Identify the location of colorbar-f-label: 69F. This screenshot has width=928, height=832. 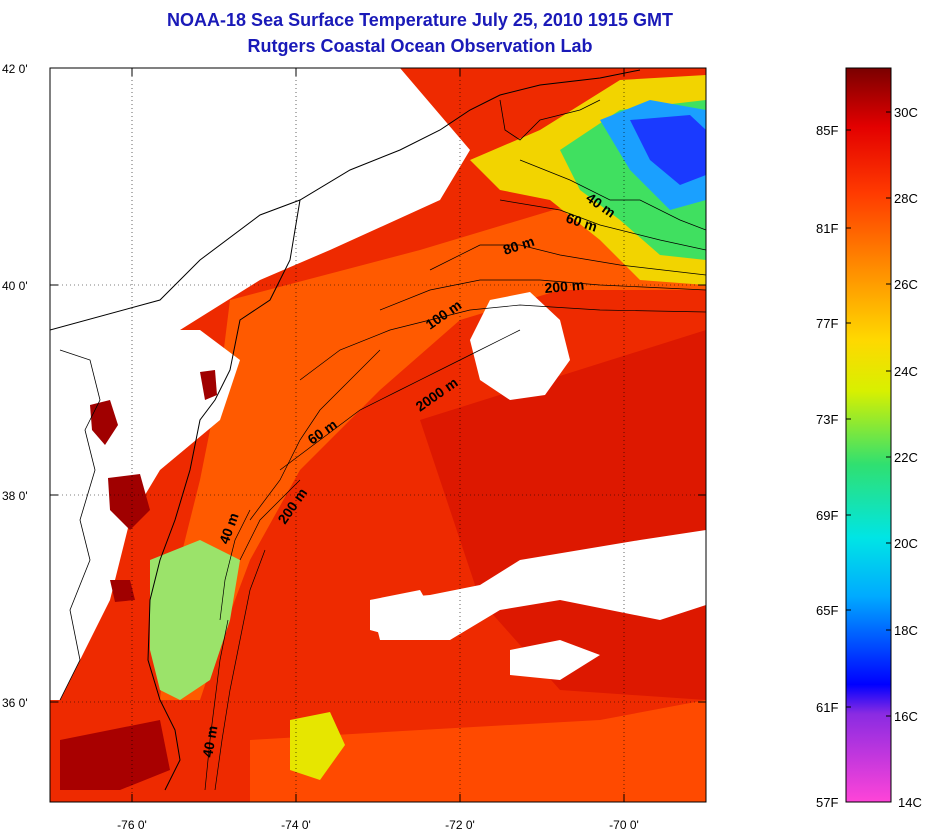
(827, 515).